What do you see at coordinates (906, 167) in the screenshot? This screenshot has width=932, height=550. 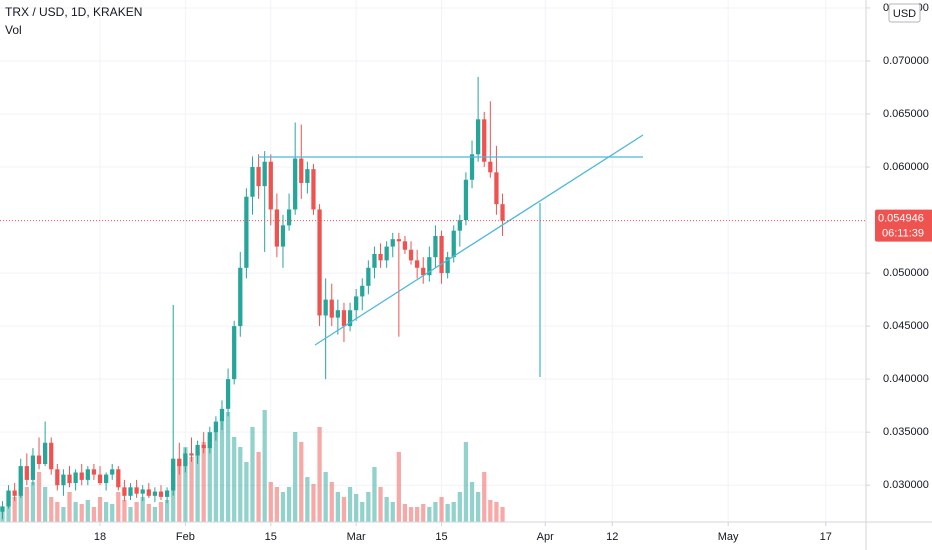 I see `y-tick-label: 0.060000` at bounding box center [906, 167].